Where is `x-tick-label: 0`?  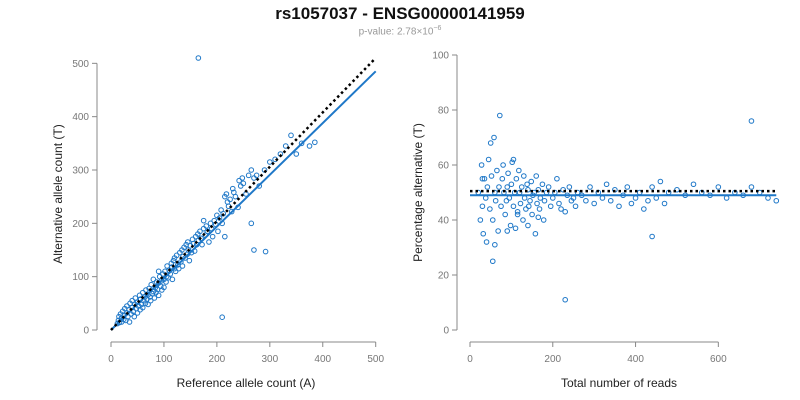 x-tick-label: 0 is located at coordinates (111, 359).